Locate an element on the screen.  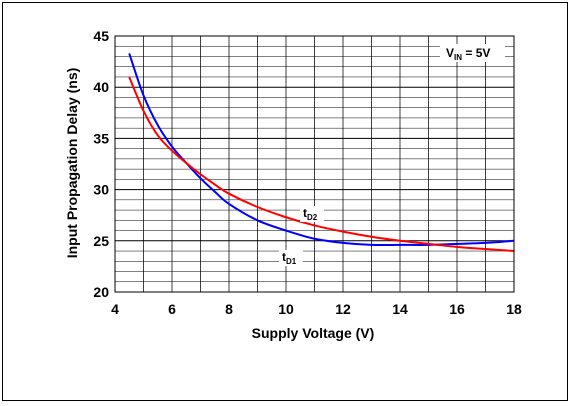
series-label-td1-box is located at coordinates (291, 258).